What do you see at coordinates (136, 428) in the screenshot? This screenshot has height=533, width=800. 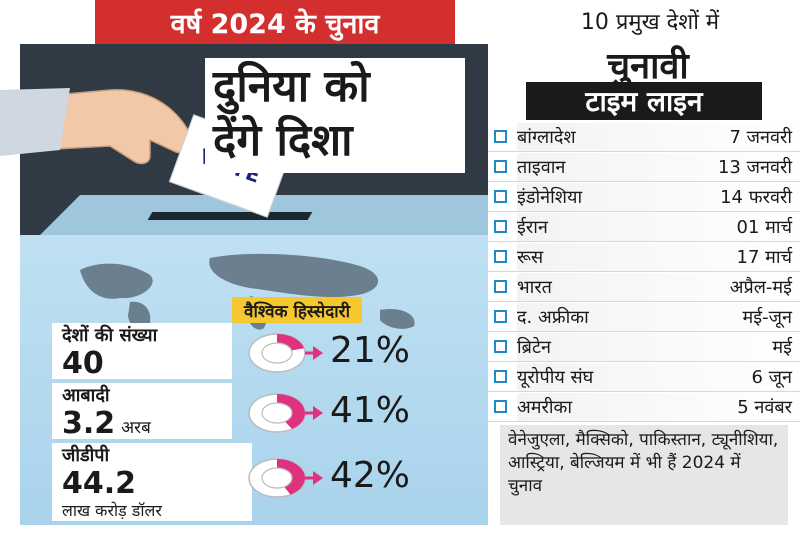 I see `stat-unit: अरब` at bounding box center [136, 428].